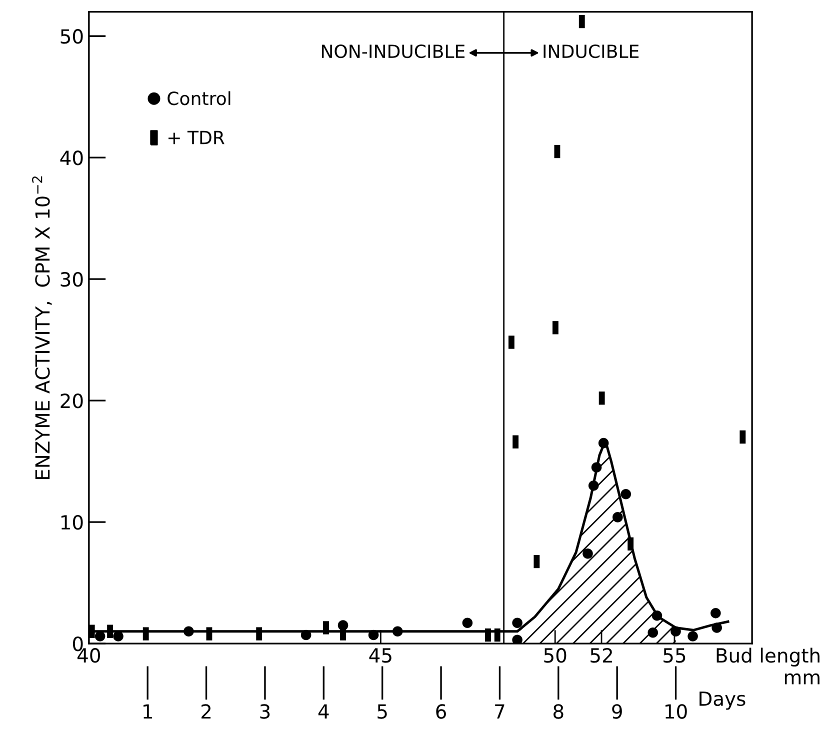 The height and width of the screenshot is (738, 831). What do you see at coordinates (675, 655) in the screenshot?
I see `text: 55` at bounding box center [675, 655].